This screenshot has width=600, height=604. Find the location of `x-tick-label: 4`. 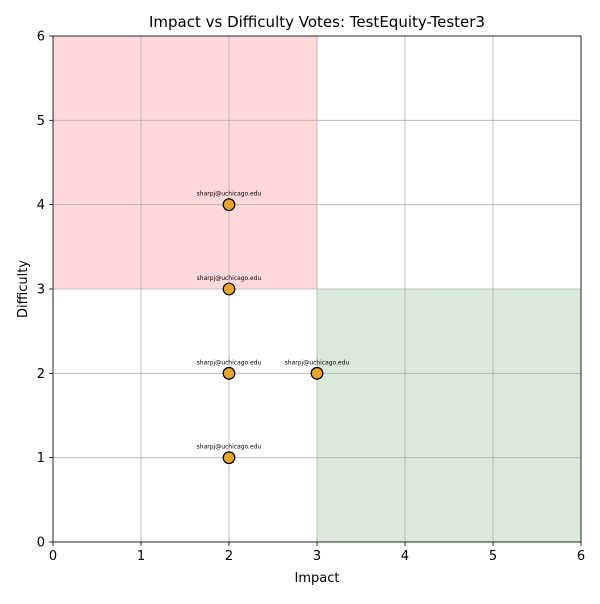

x-tick-label: 4 is located at coordinates (405, 556).